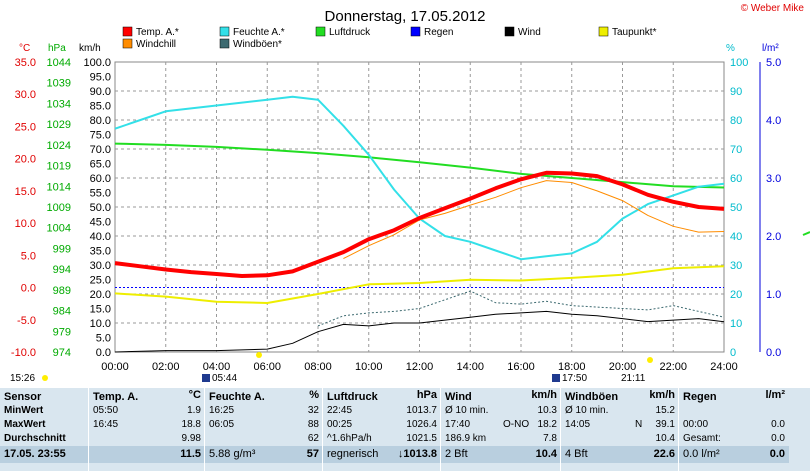 Image resolution: width=810 pixels, height=471 pixels. I want to click on stats-abs-humidity: 5.88 g/m³, so click(232, 454).